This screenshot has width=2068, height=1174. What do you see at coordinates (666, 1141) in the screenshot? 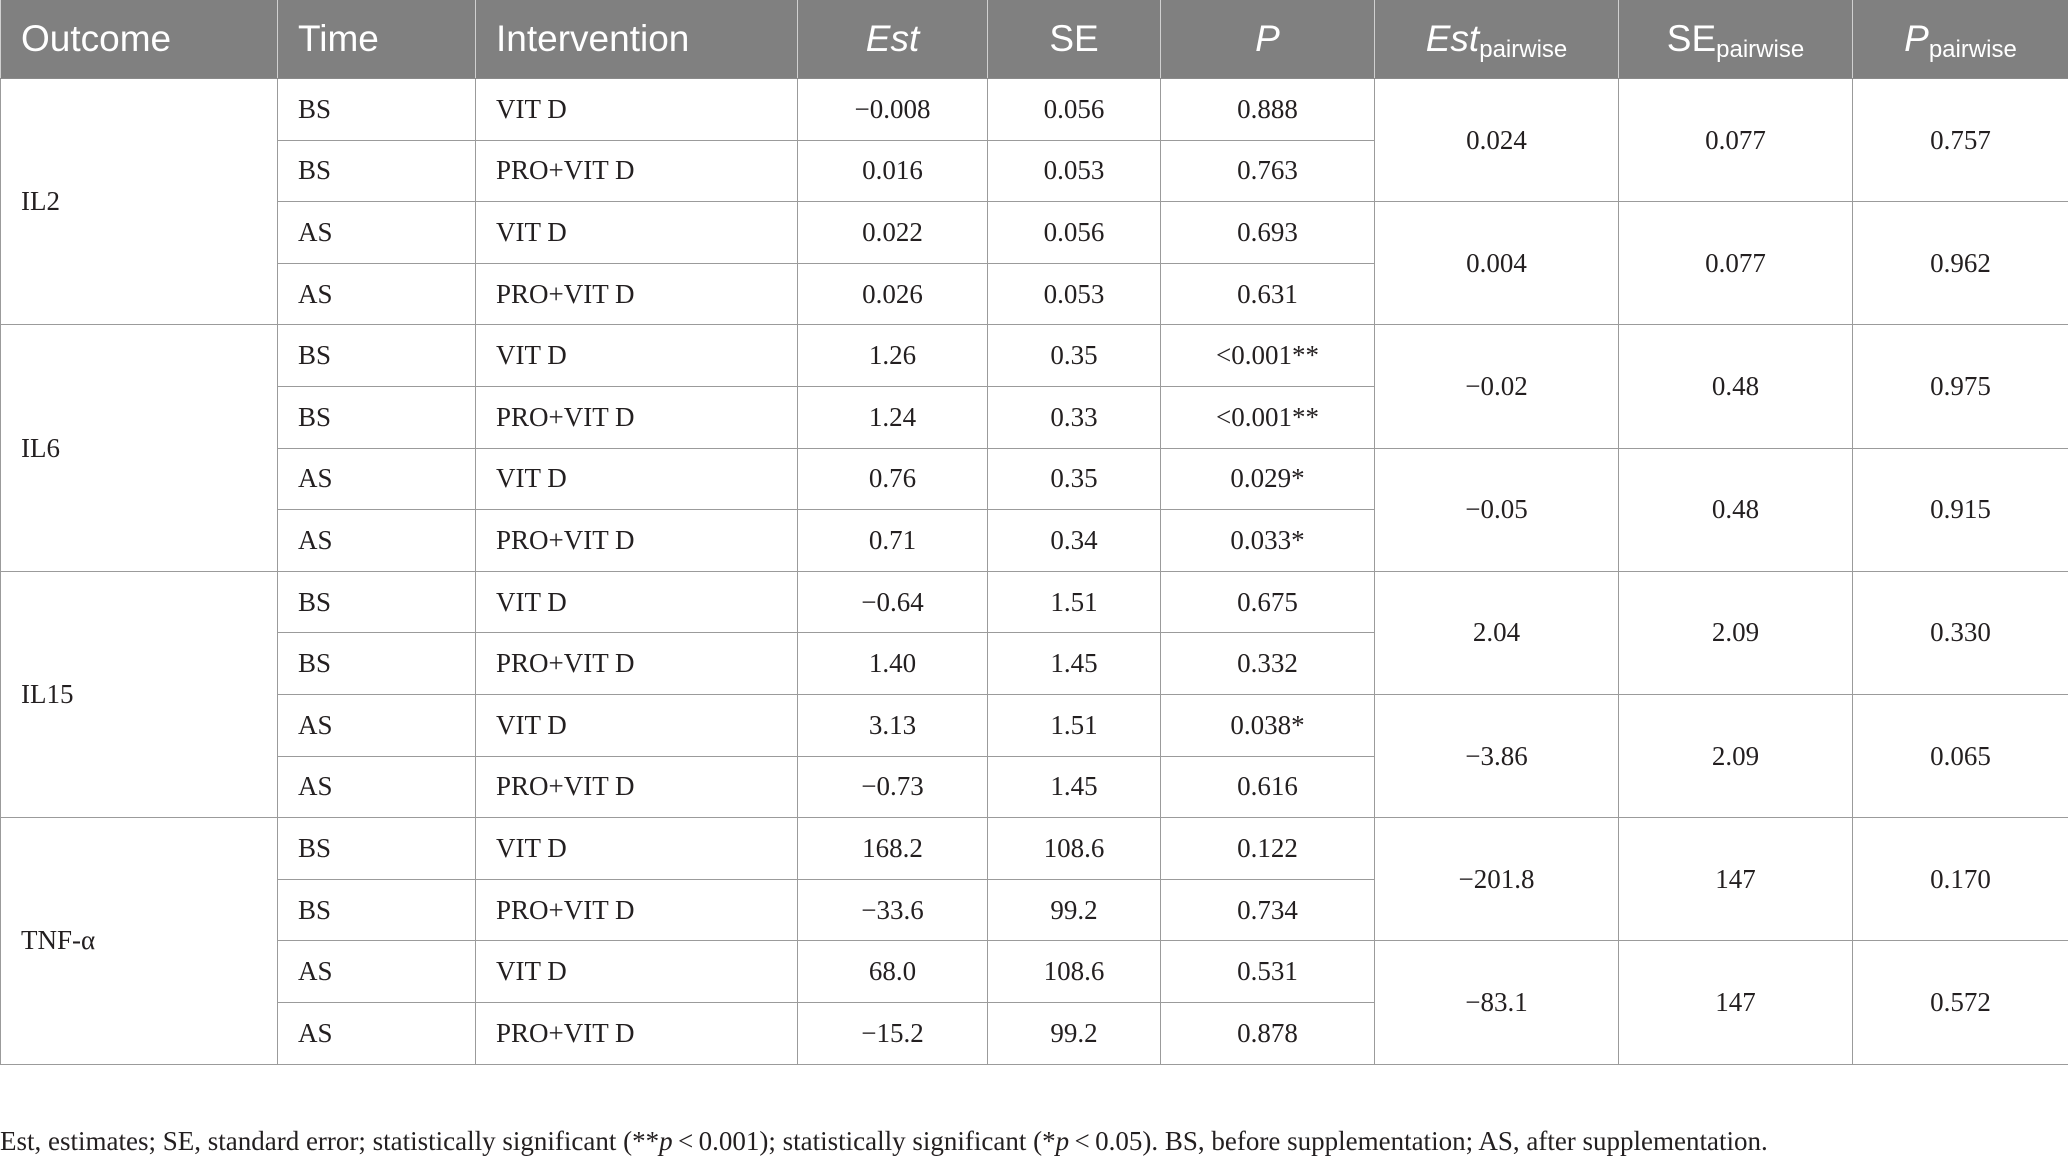
I see `footnote-p-symbol-1: p` at bounding box center [666, 1141].